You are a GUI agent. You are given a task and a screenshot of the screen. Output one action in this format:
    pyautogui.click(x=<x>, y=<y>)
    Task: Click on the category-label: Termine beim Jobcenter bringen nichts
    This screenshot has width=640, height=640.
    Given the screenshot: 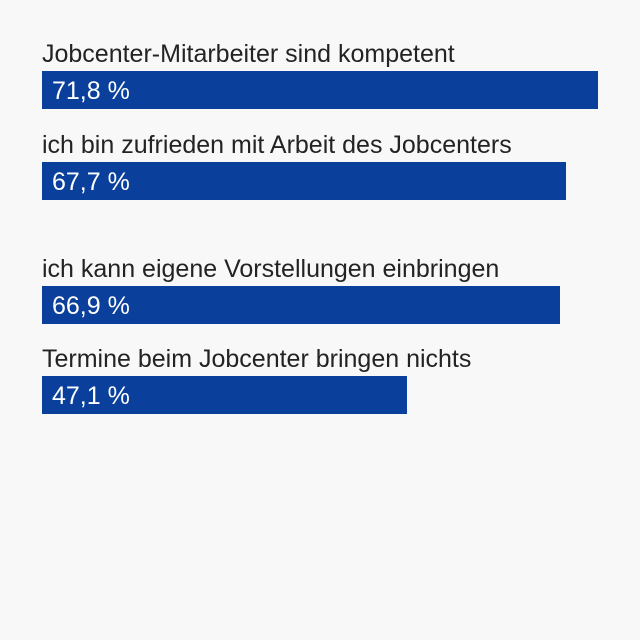 What is the action you would take?
    pyautogui.click(x=257, y=359)
    